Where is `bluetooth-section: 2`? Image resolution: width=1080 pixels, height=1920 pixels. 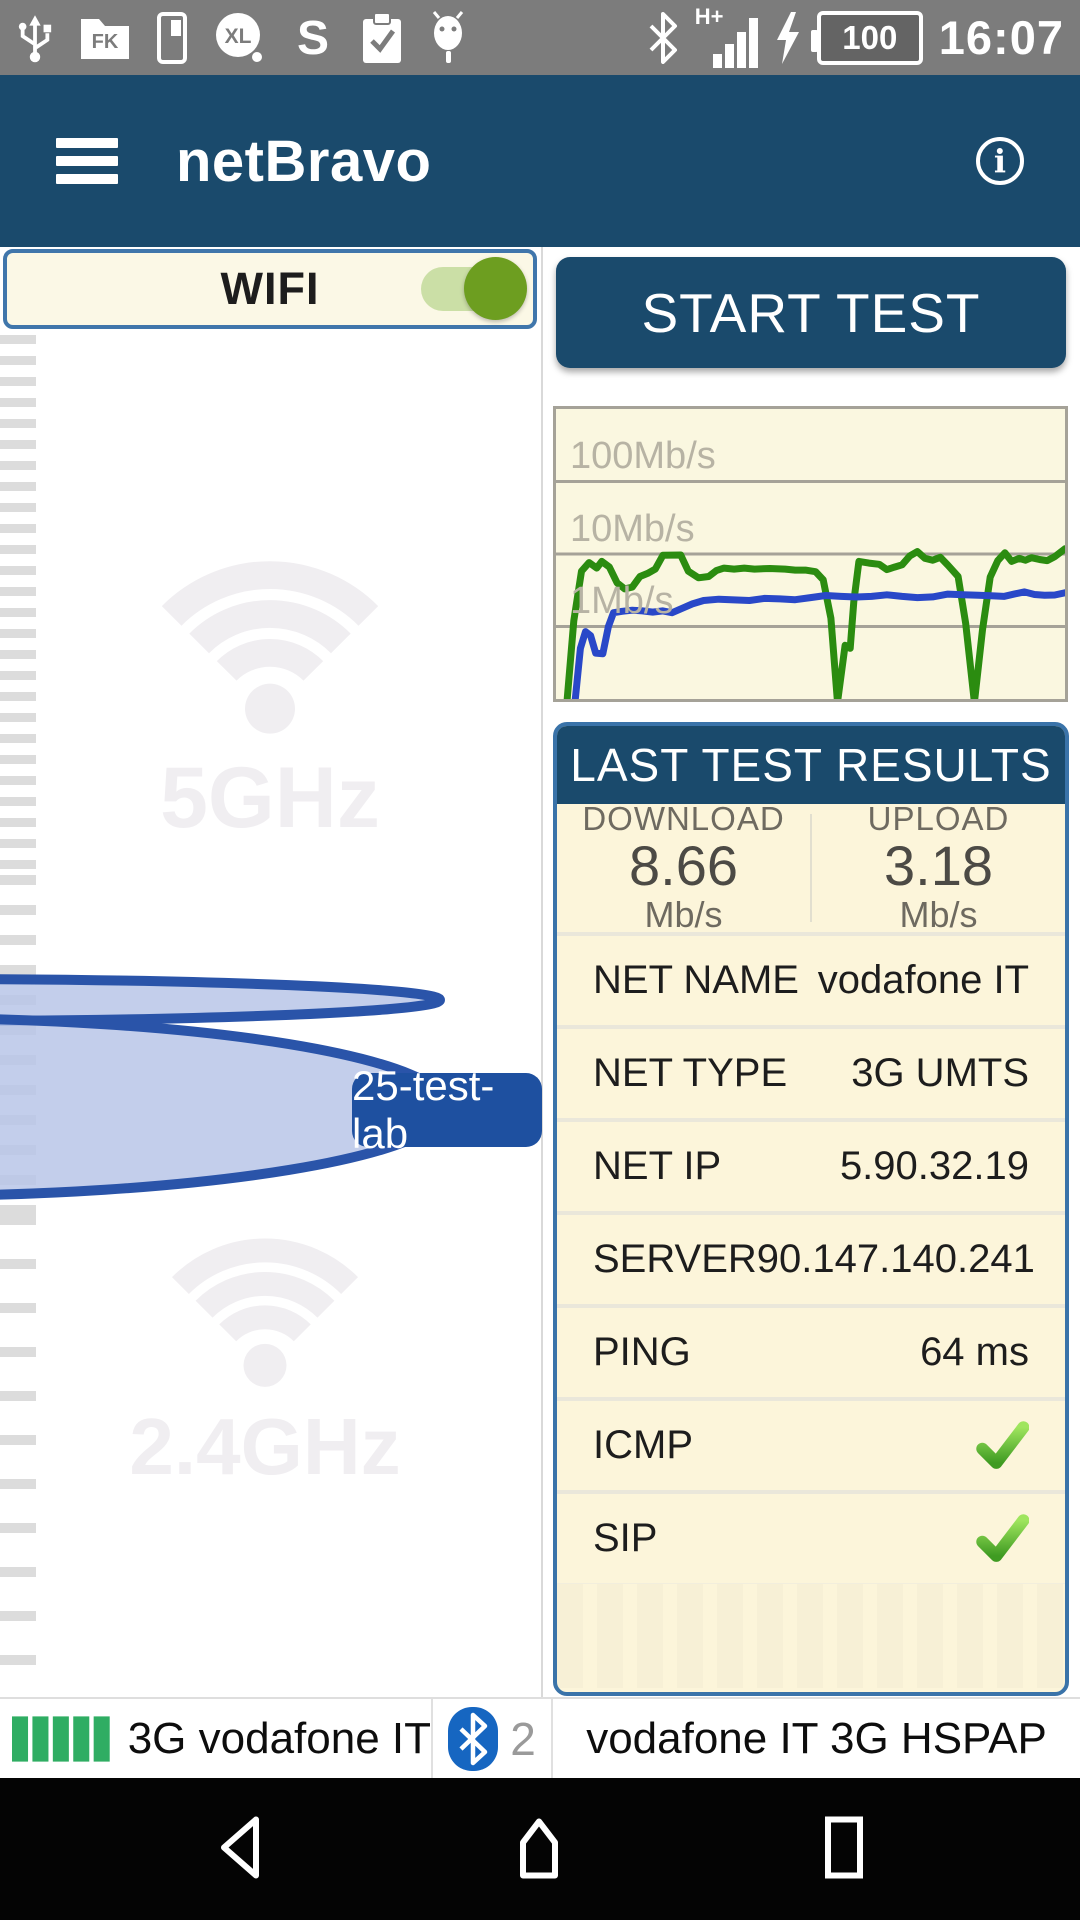 bluetooth-section: 2 is located at coordinates (492, 1738).